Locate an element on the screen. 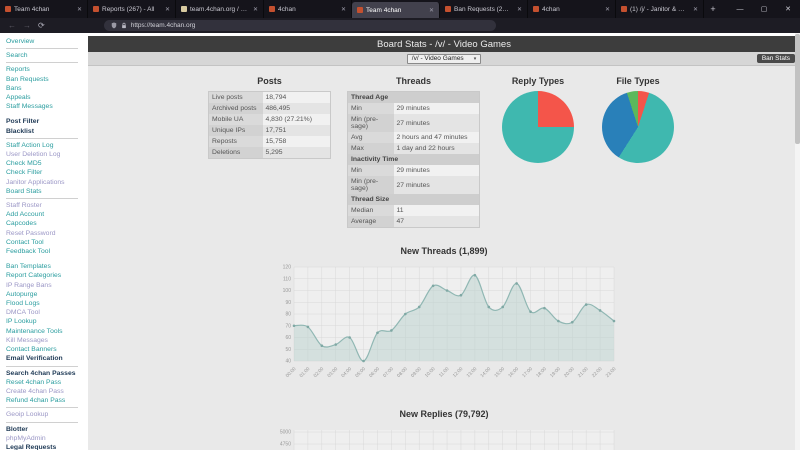 The image size is (800, 450). sidebar-item-janitor-applications: Janitor Applications is located at coordinates (35, 182).